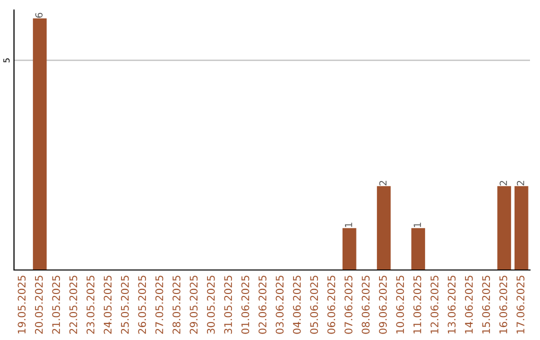  I want to click on x-tick-label: 12.06.2025, so click(434, 305).